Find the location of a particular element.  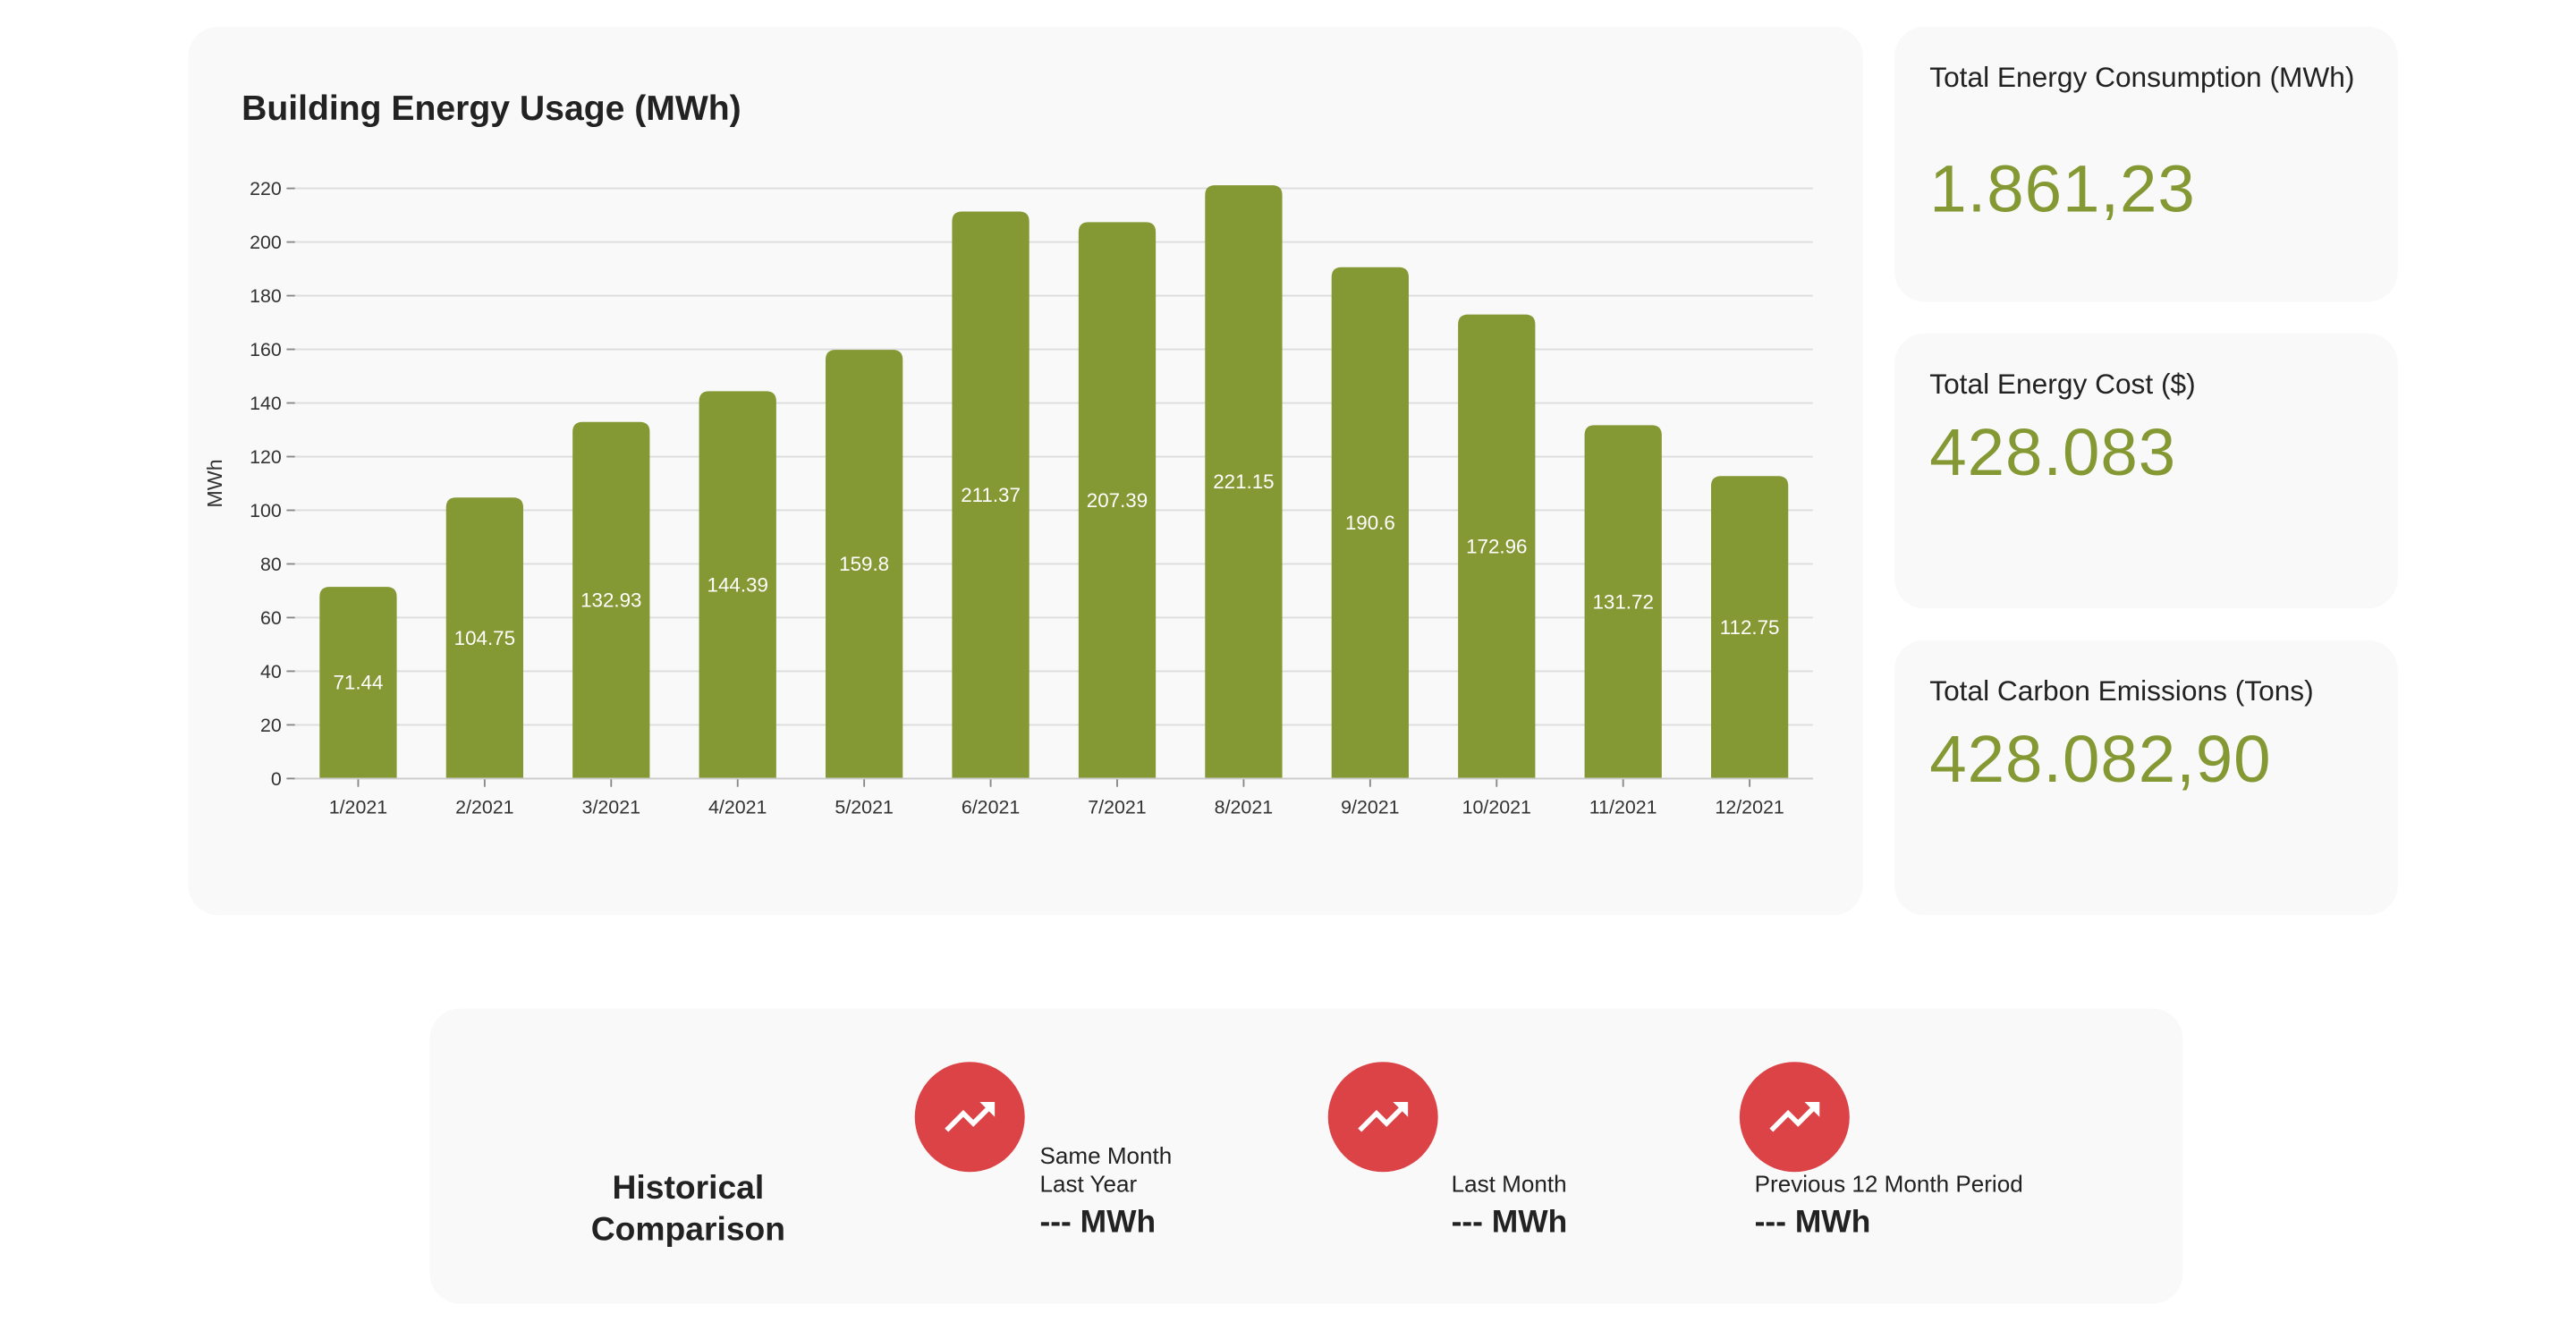

x-tick-label: 7/2021 is located at coordinates (1117, 807).